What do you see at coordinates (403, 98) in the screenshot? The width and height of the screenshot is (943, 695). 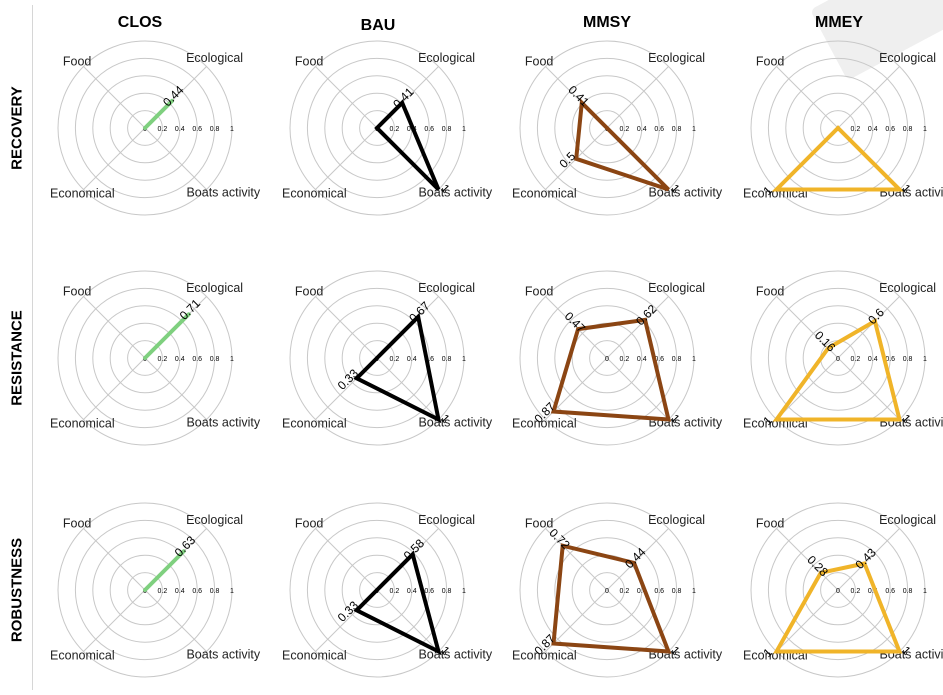 I see `data-label-ecological: 0.41` at bounding box center [403, 98].